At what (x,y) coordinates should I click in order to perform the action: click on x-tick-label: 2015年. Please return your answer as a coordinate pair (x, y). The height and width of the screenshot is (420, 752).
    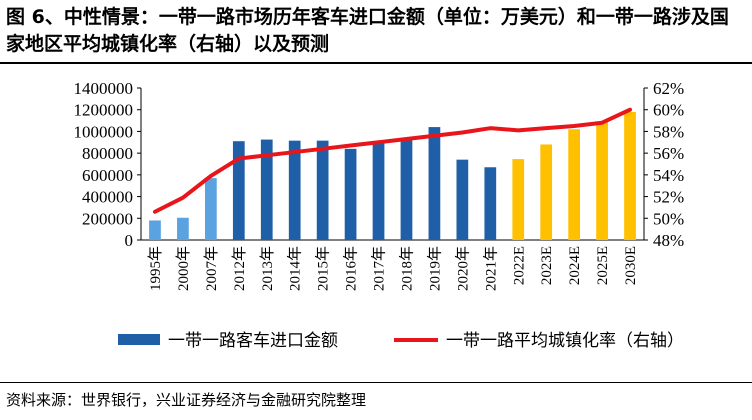
    Looking at the image, I should click on (323, 268).